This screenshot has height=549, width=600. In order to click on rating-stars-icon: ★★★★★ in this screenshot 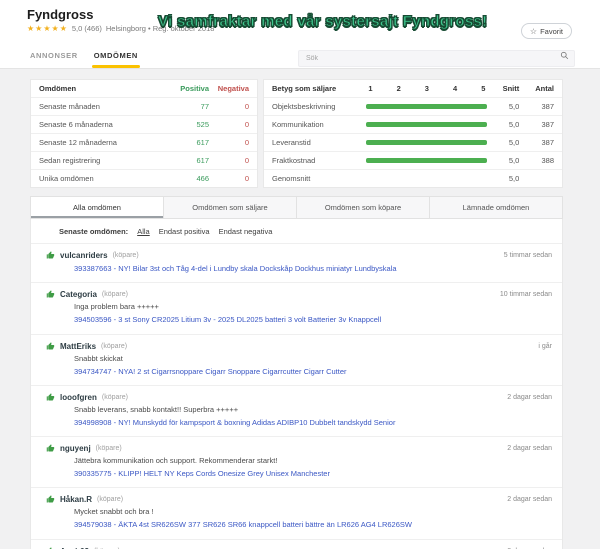, I will do `click(47, 28)`.